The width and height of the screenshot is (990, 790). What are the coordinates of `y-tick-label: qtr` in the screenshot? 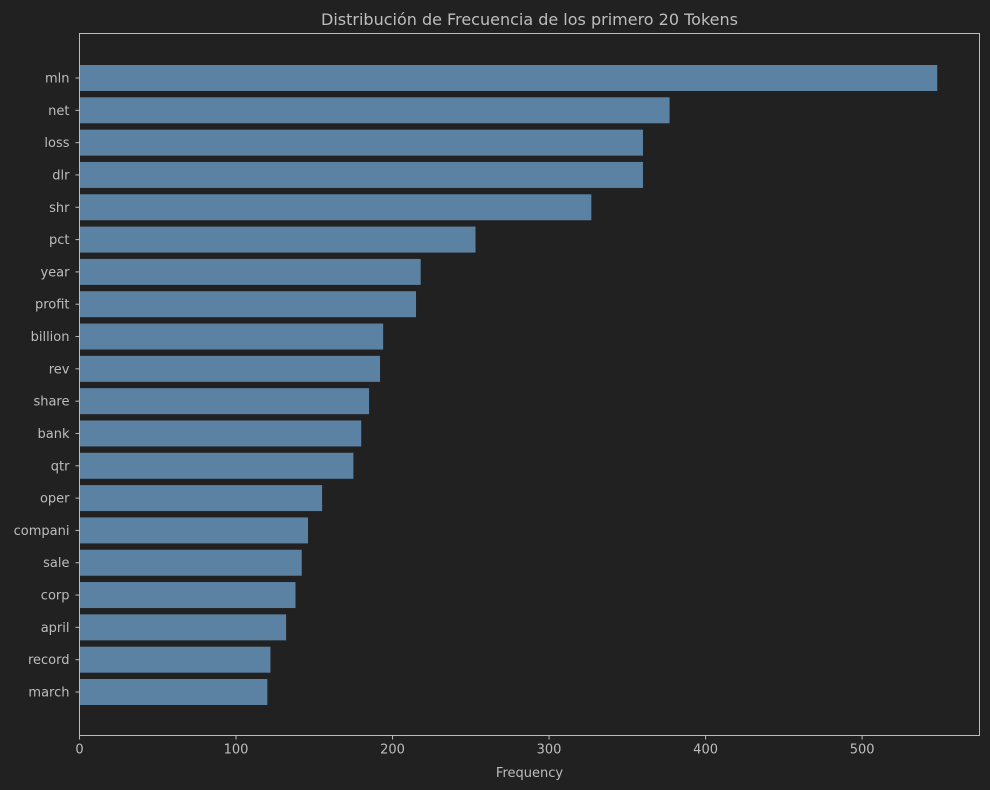 It's located at (60, 466).